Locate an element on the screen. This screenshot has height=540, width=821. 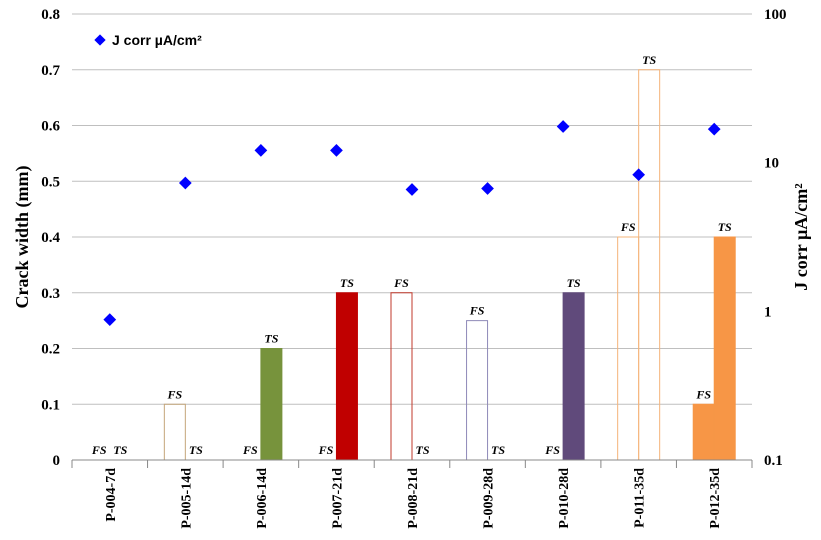
category-label: P-012-35d is located at coordinates (715, 498).